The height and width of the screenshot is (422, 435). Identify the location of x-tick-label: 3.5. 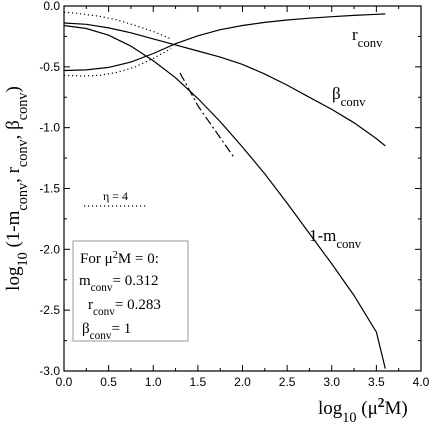
(376, 382).